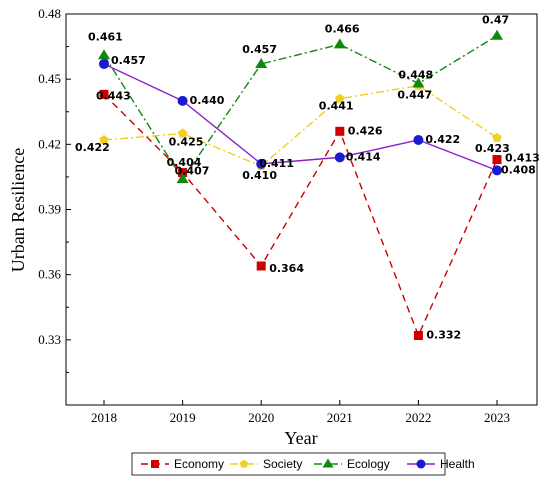 This screenshot has width=550, height=484. I want to click on economy-data-label: 0.407, so click(192, 171).